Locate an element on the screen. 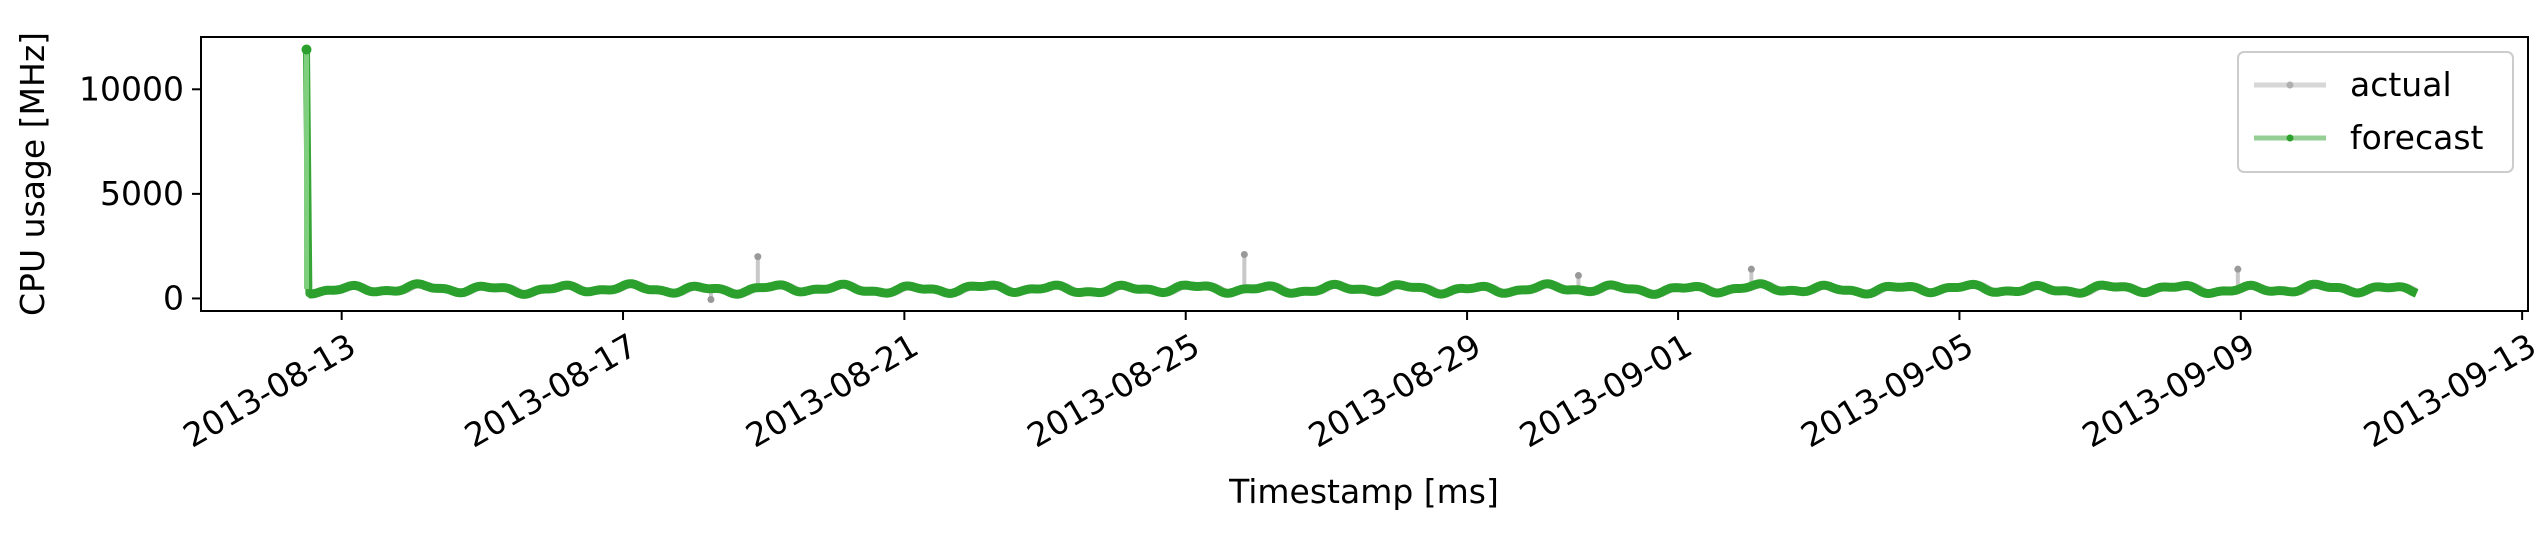  x-tick-label: 2013-09-13 is located at coordinates (2450, 391).